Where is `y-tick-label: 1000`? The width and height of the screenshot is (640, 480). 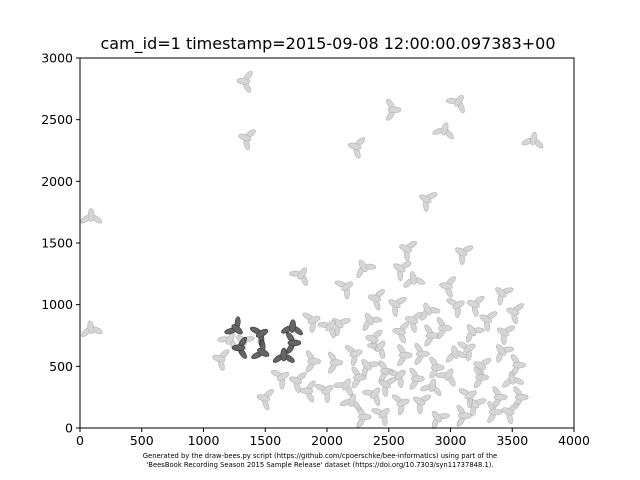 y-tick-label: 1000 is located at coordinates (57, 304).